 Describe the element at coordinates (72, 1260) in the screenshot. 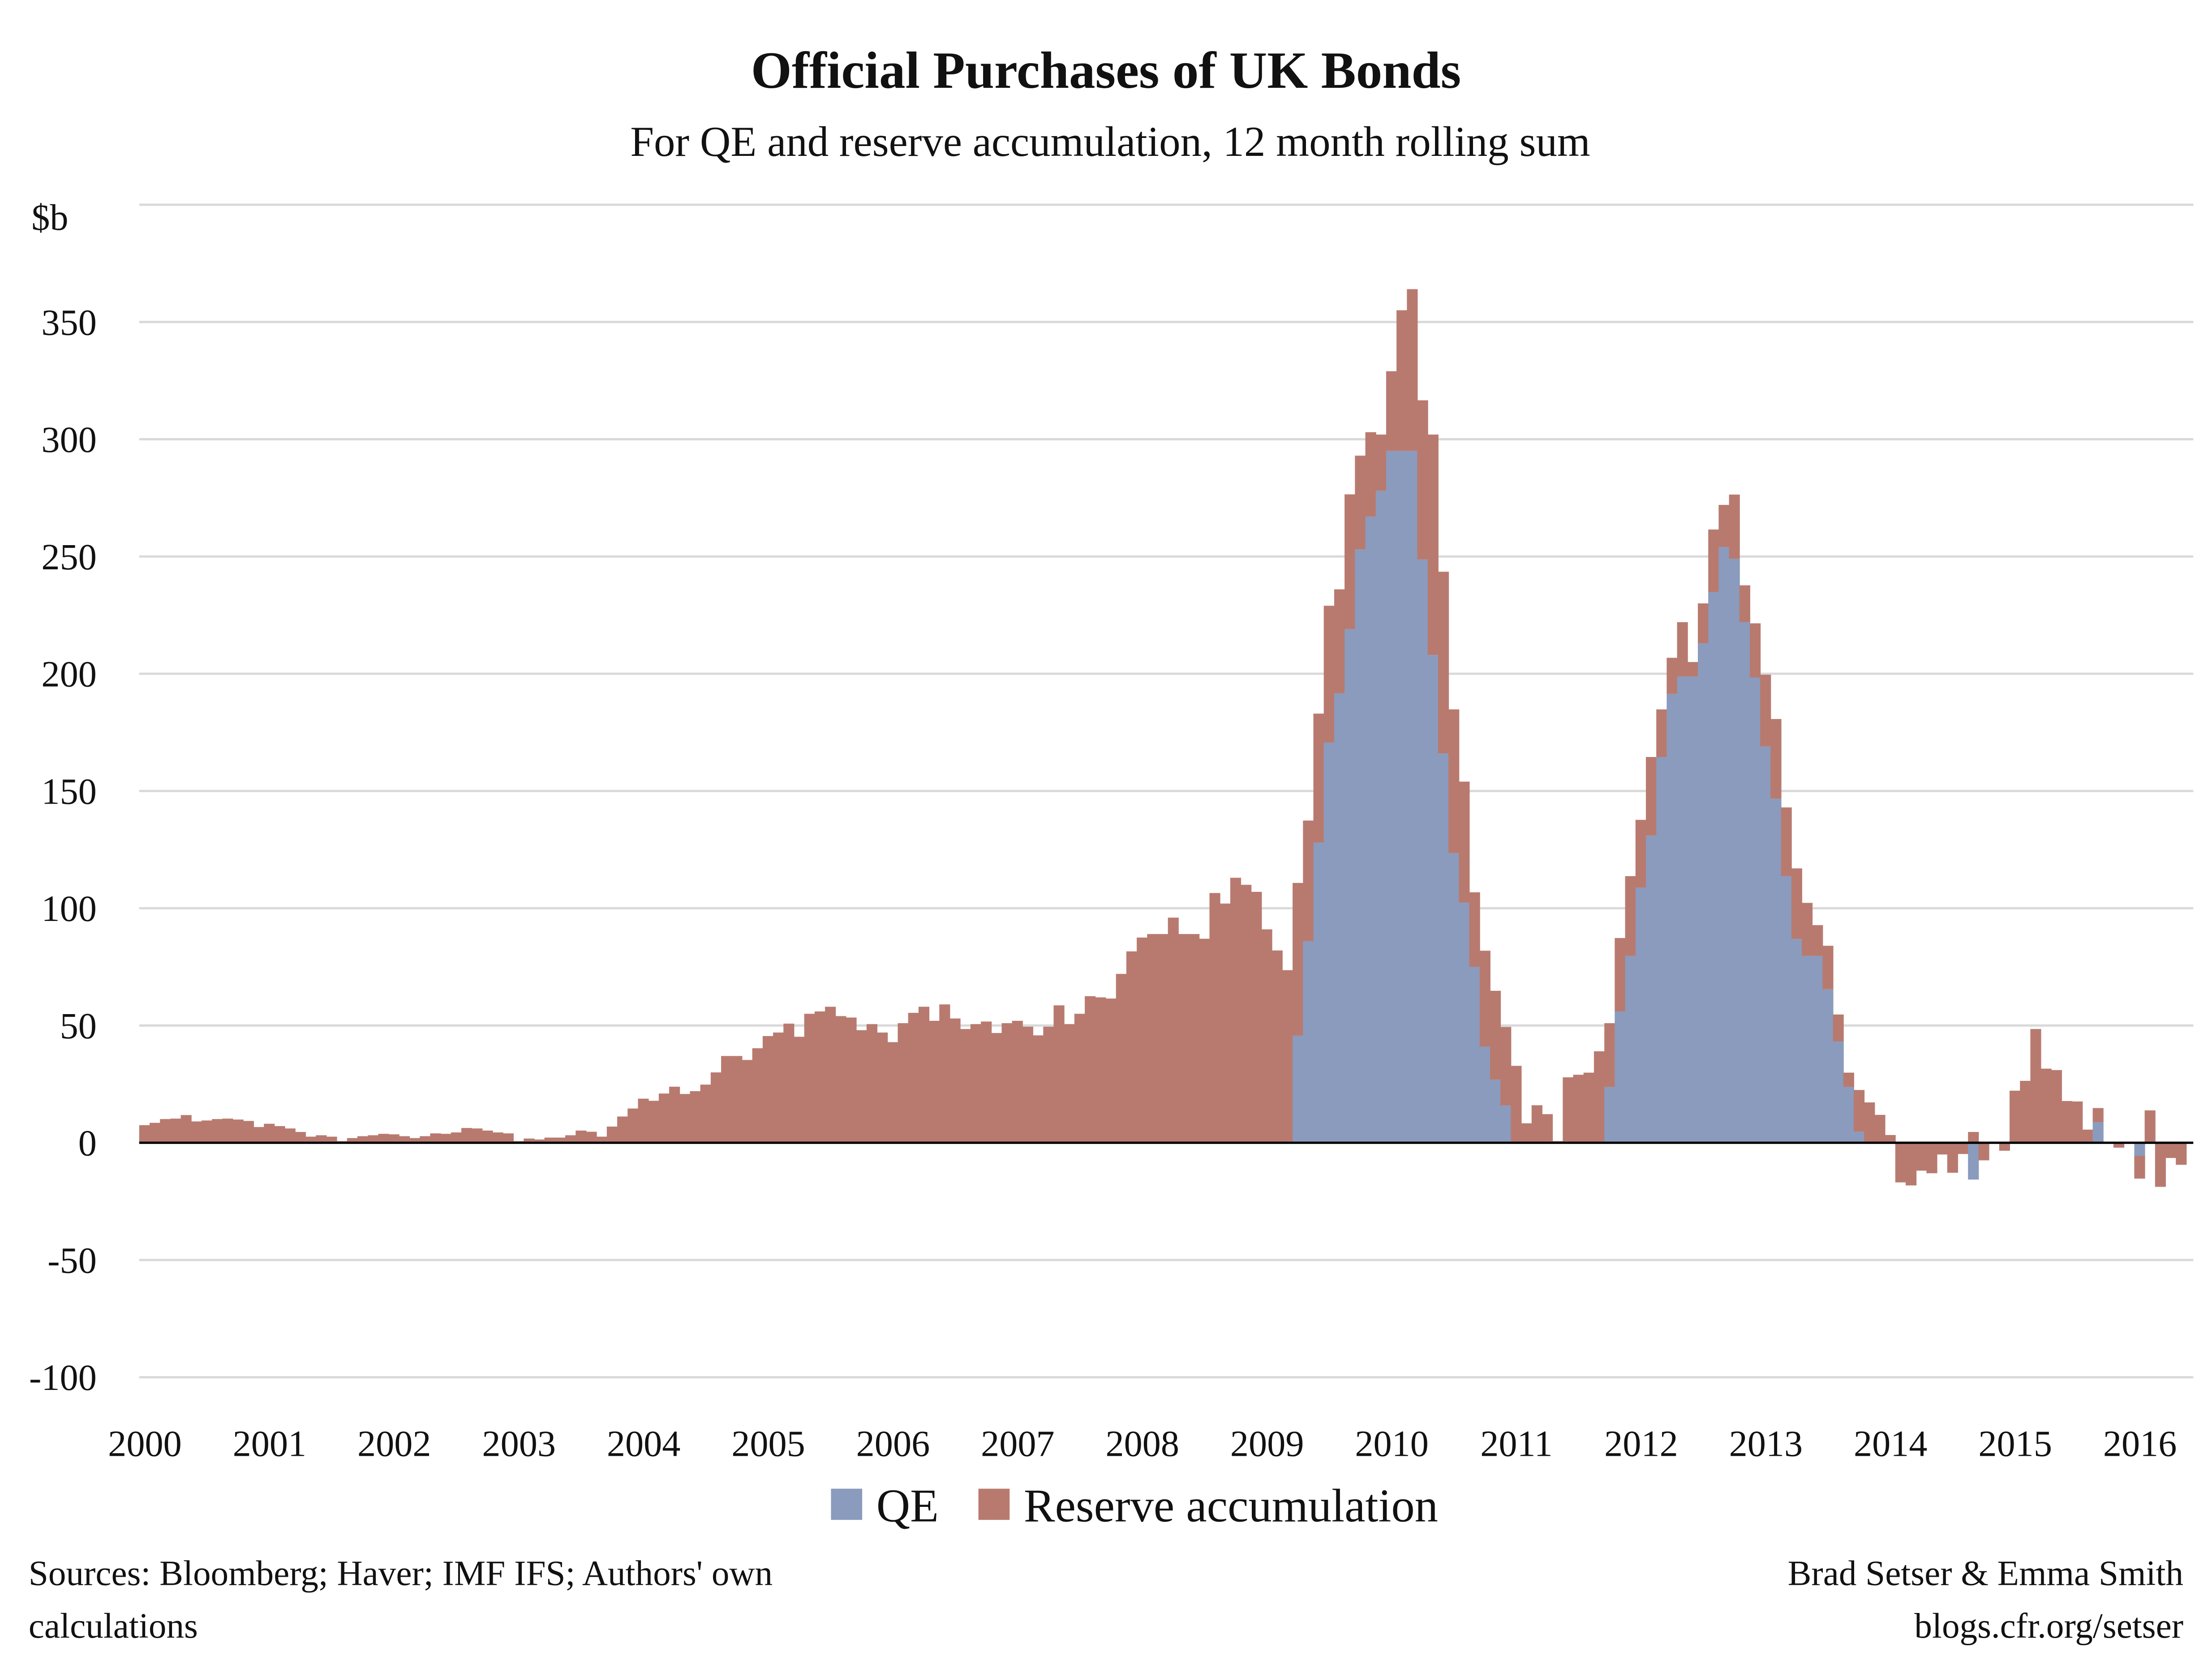

I see `y-tick-label: -50` at that location.